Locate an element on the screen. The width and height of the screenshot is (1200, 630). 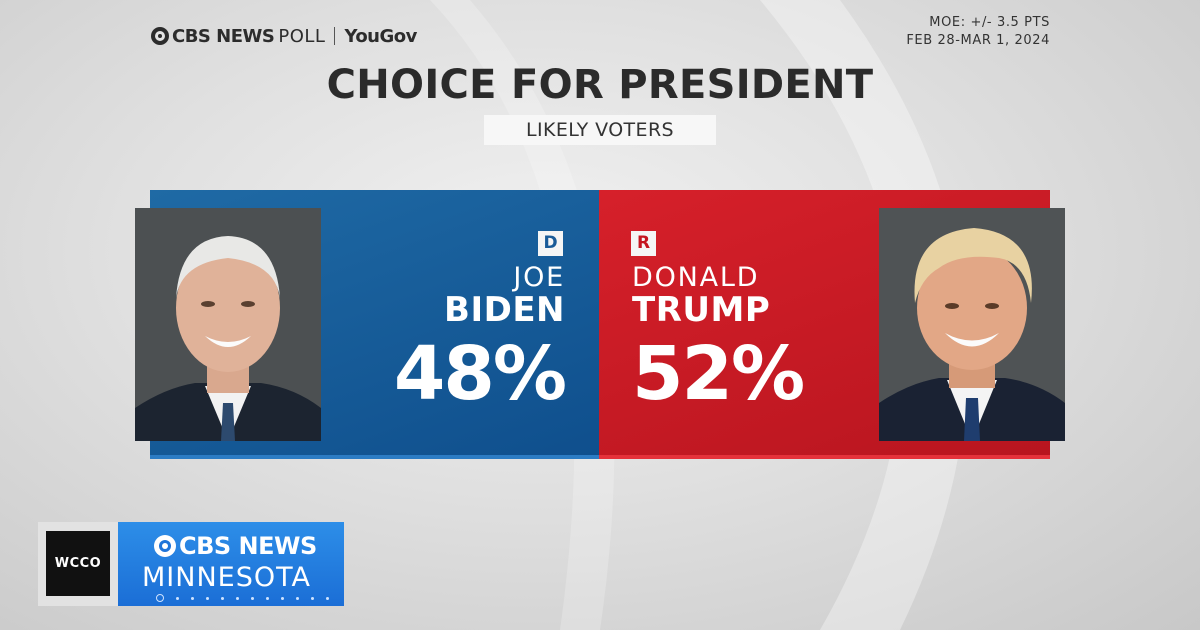
trump-percent: 52% is located at coordinates (718, 374).